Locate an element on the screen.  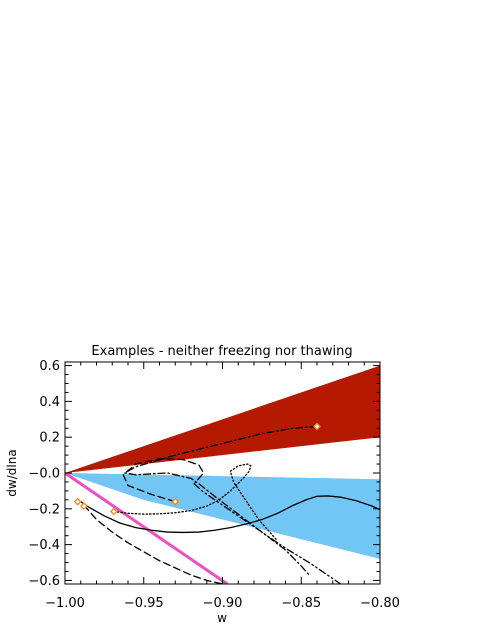
freezing-region is located at coordinates (222, 516).